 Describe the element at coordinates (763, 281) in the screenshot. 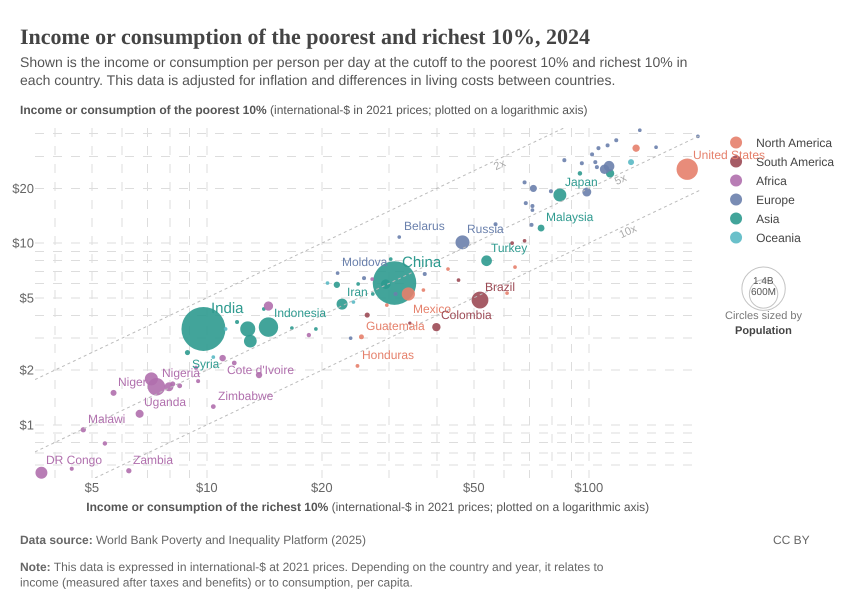

I see `legend-label: 1.4B` at that location.